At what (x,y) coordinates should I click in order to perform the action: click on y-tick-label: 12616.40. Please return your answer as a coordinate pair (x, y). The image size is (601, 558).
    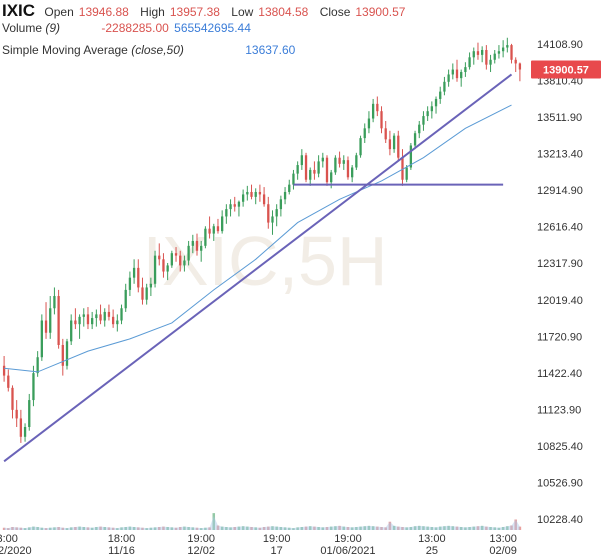
    Looking at the image, I should click on (560, 228).